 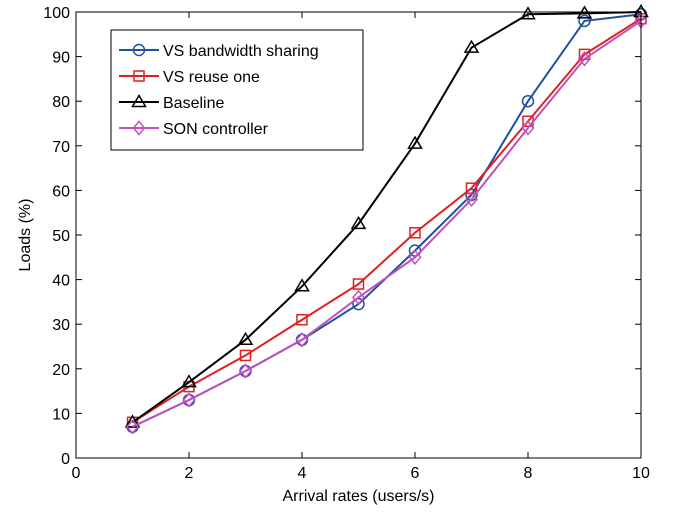 I want to click on x-axis-label: Arrival rates (users/s), so click(x=358, y=496).